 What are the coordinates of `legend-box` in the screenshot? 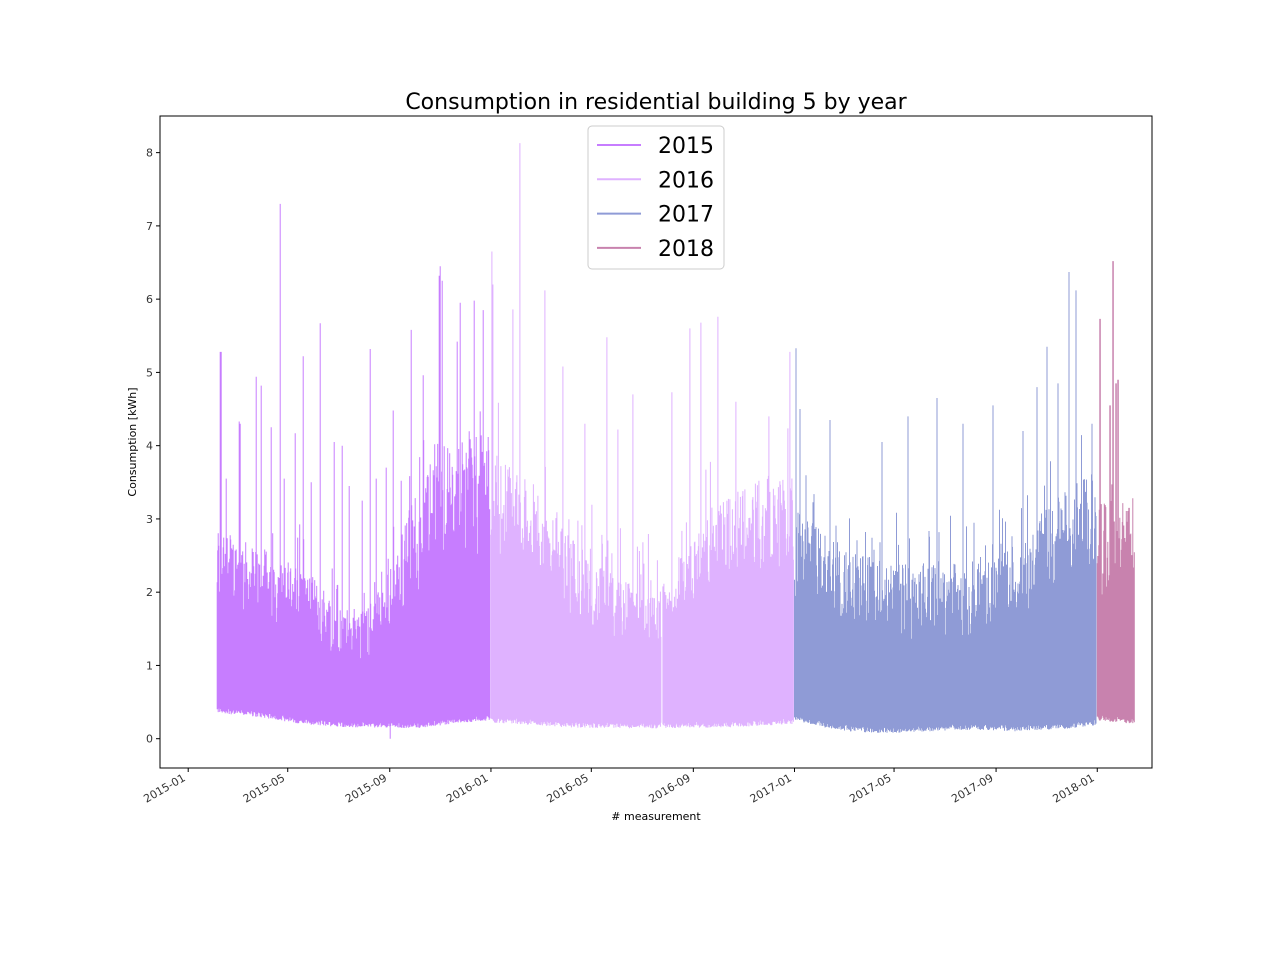 It's located at (656, 197).